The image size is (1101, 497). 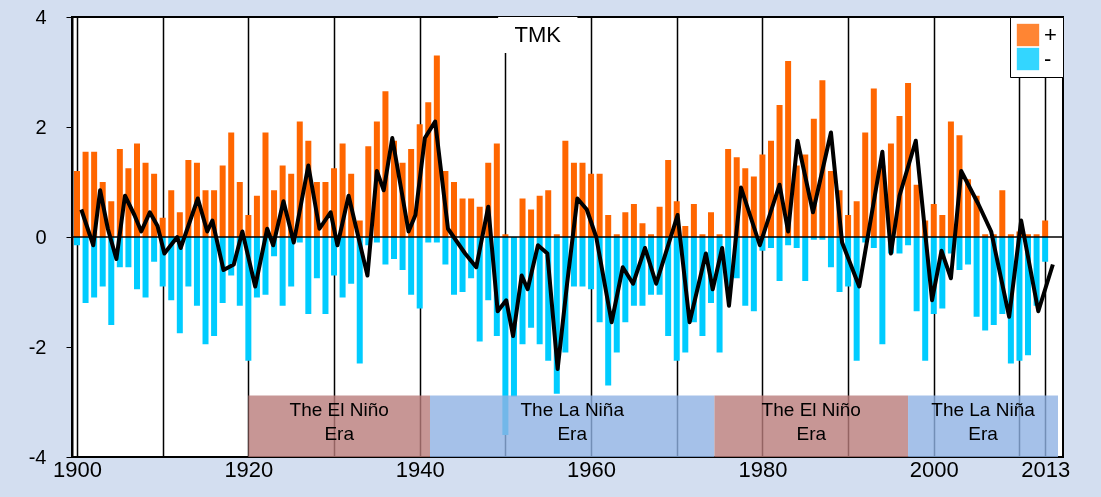 I want to click on x-tick-label: 2013, so click(x=1046, y=469).